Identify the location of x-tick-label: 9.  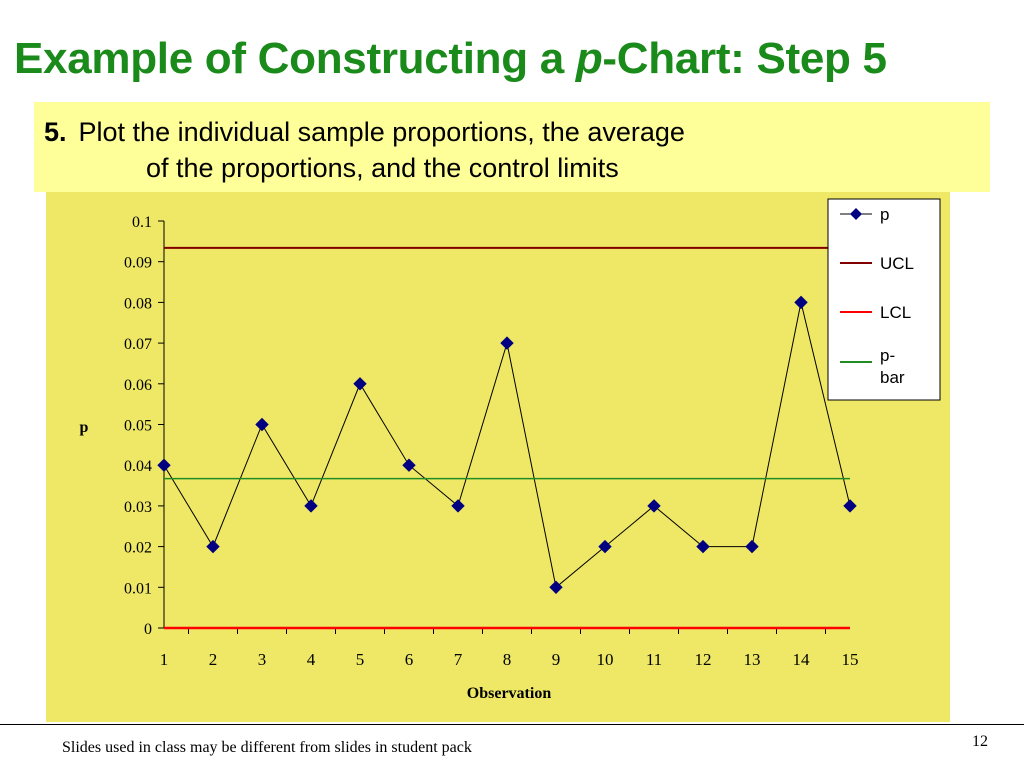
(556, 659).